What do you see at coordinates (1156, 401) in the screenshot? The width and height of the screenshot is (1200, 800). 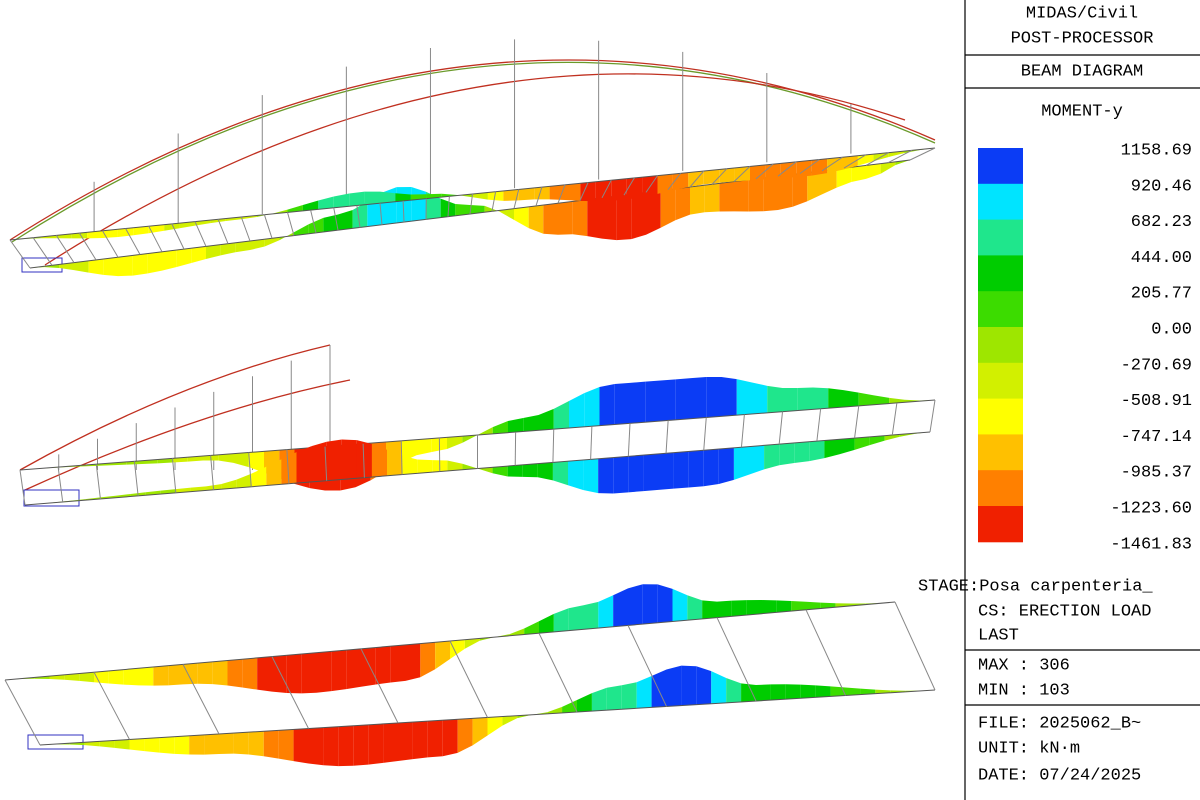 I see `legend-label: -508.91` at bounding box center [1156, 401].